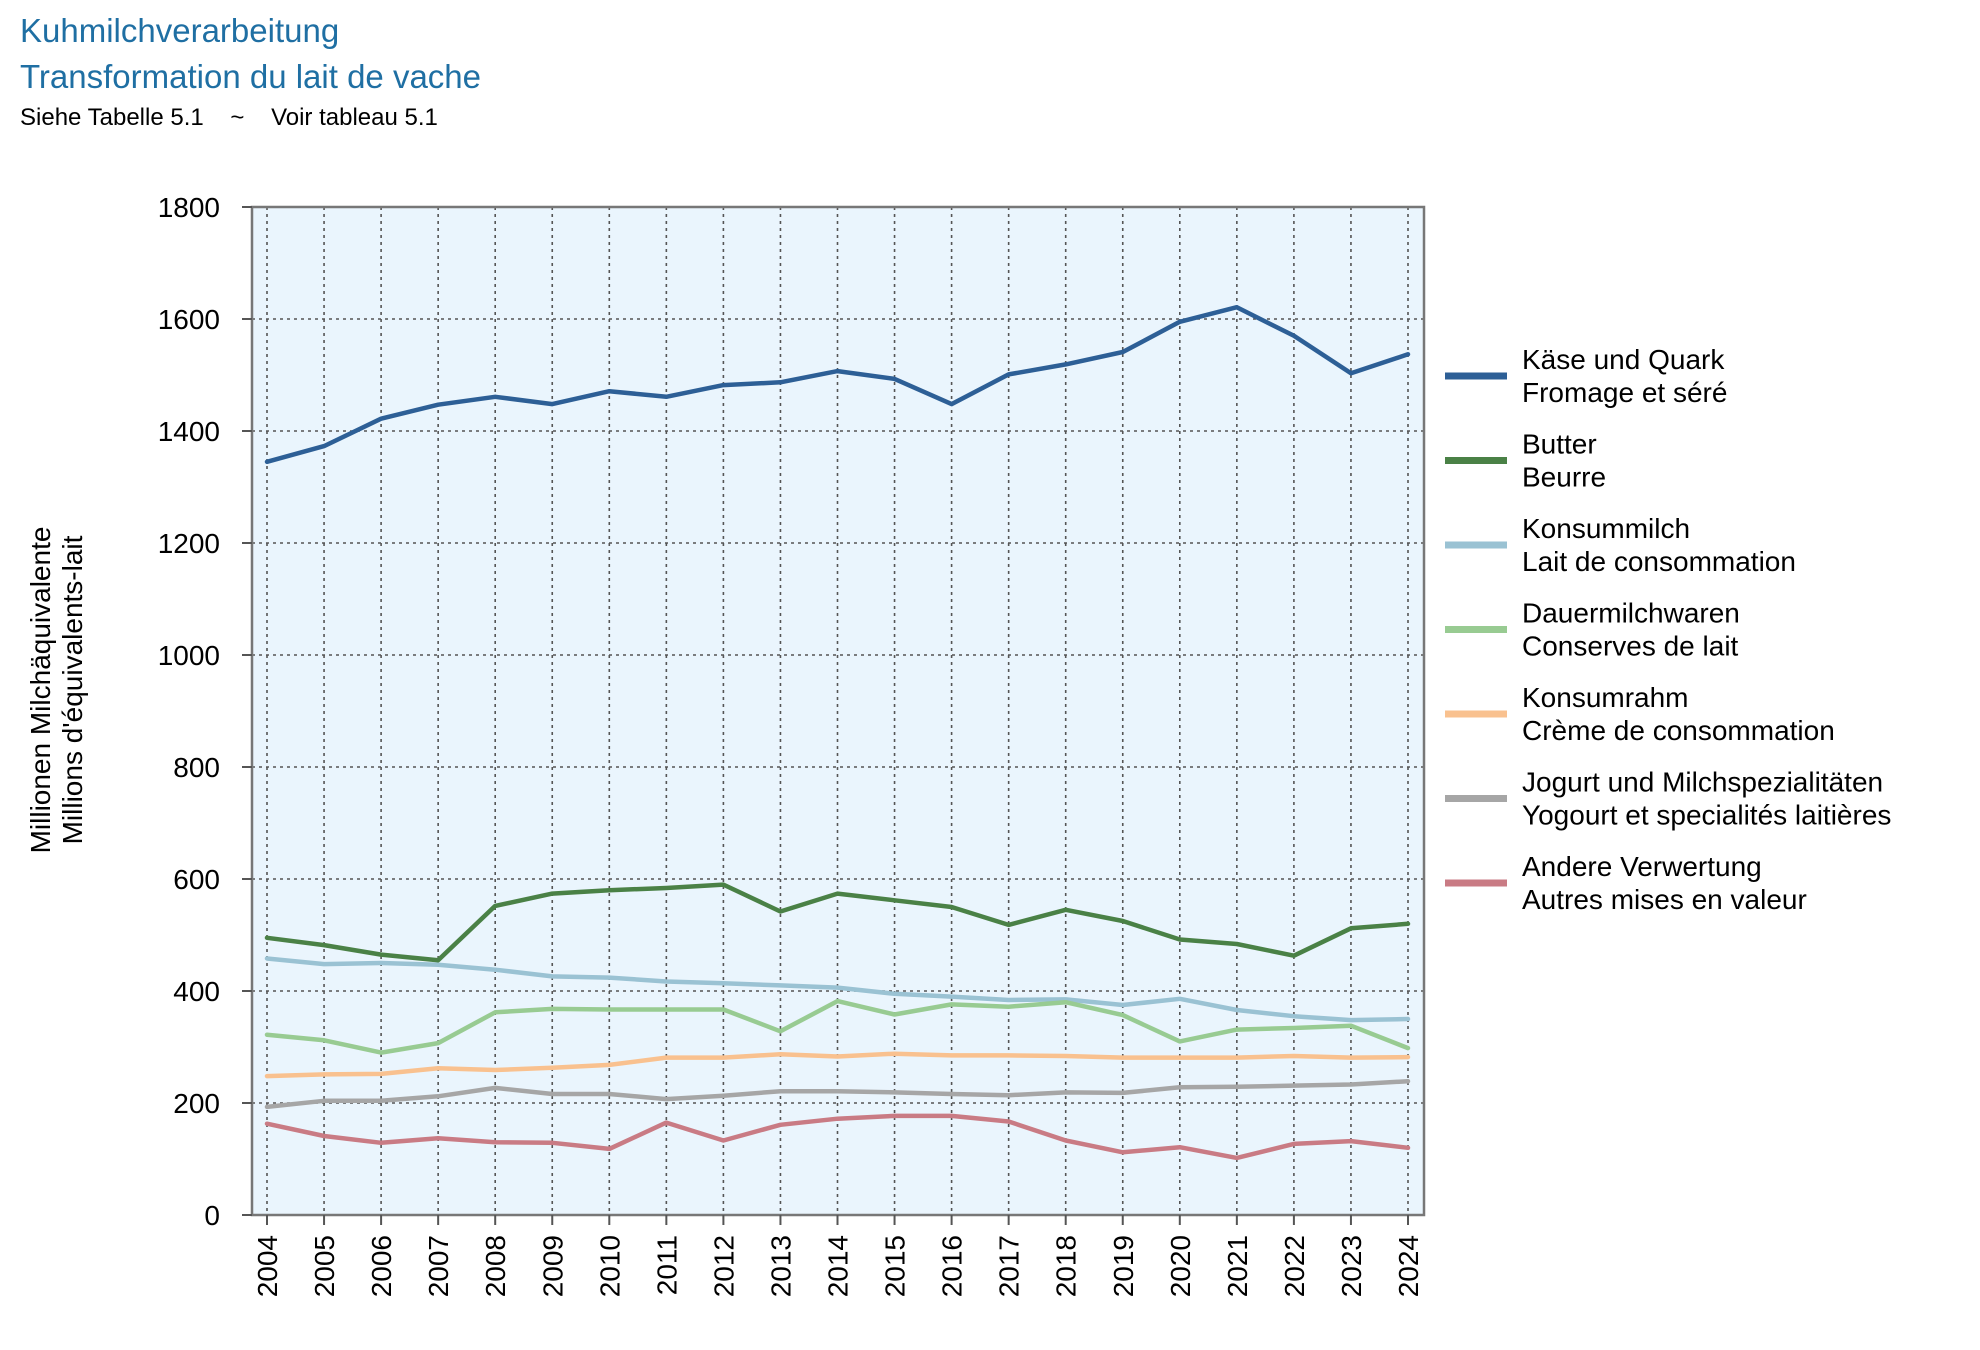 The width and height of the screenshot is (1980, 1350). Describe the element at coordinates (189, 543) in the screenshot. I see `y-tick-label: 1200` at that location.